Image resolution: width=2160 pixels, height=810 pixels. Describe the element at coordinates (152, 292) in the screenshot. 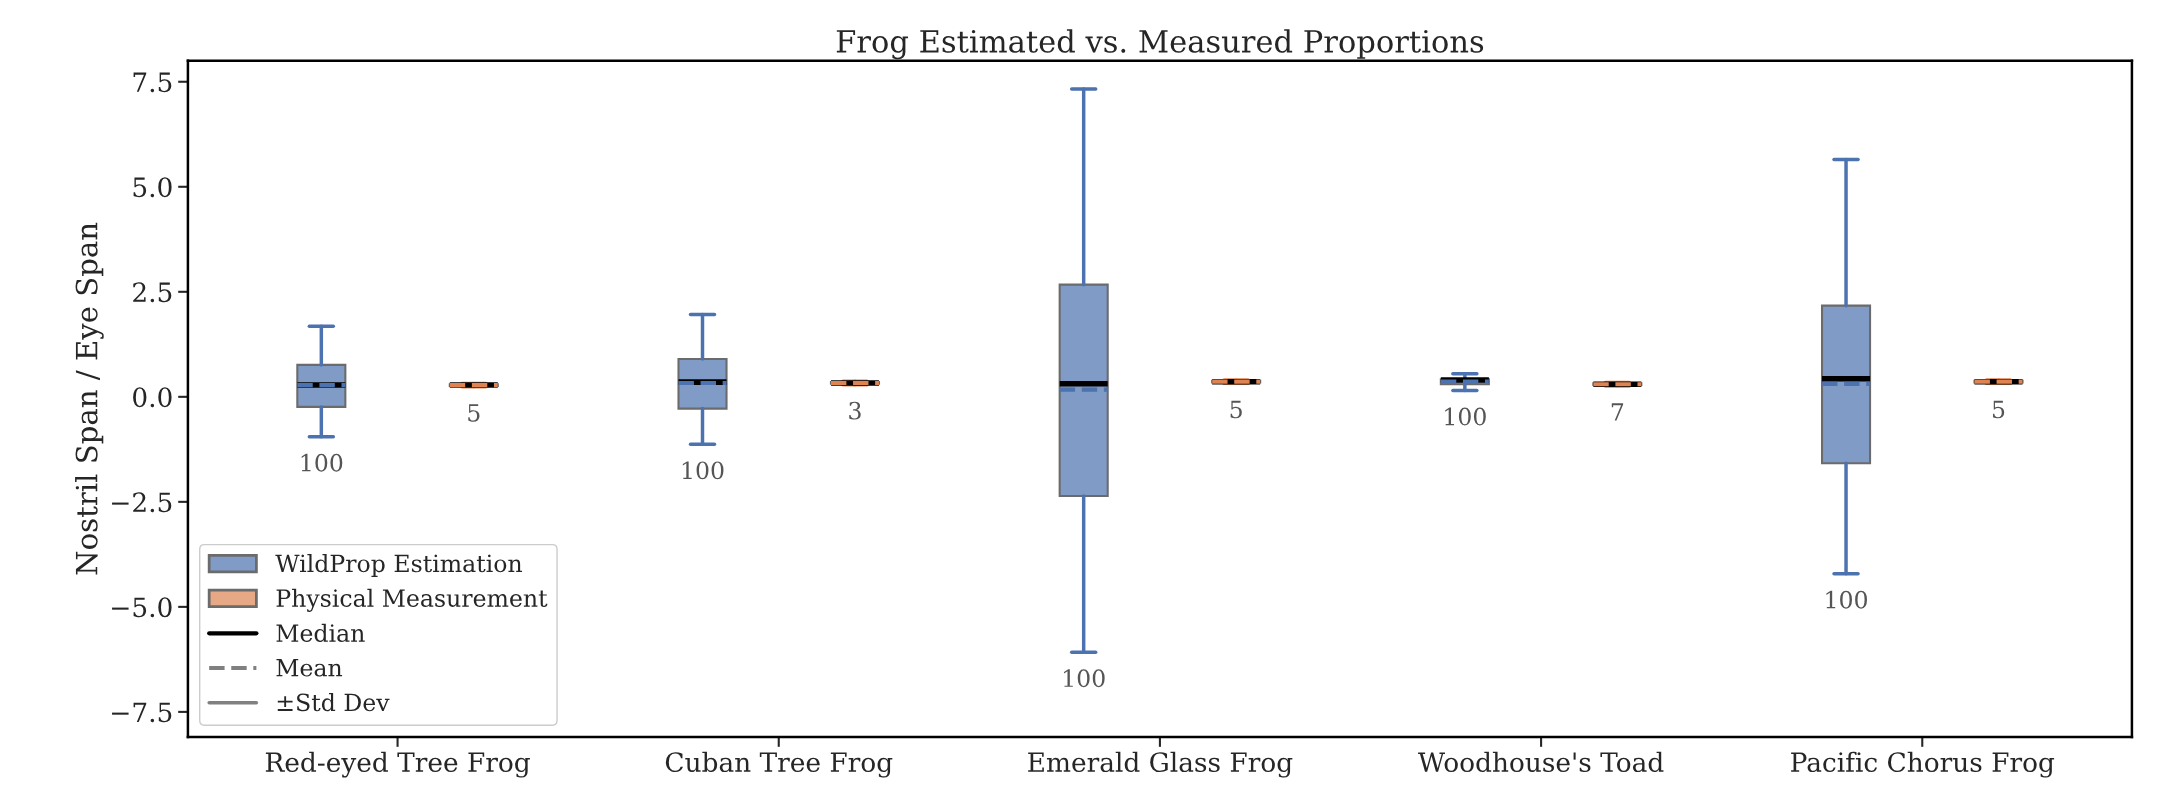

I see `y-tick-label: 2.5` at that location.